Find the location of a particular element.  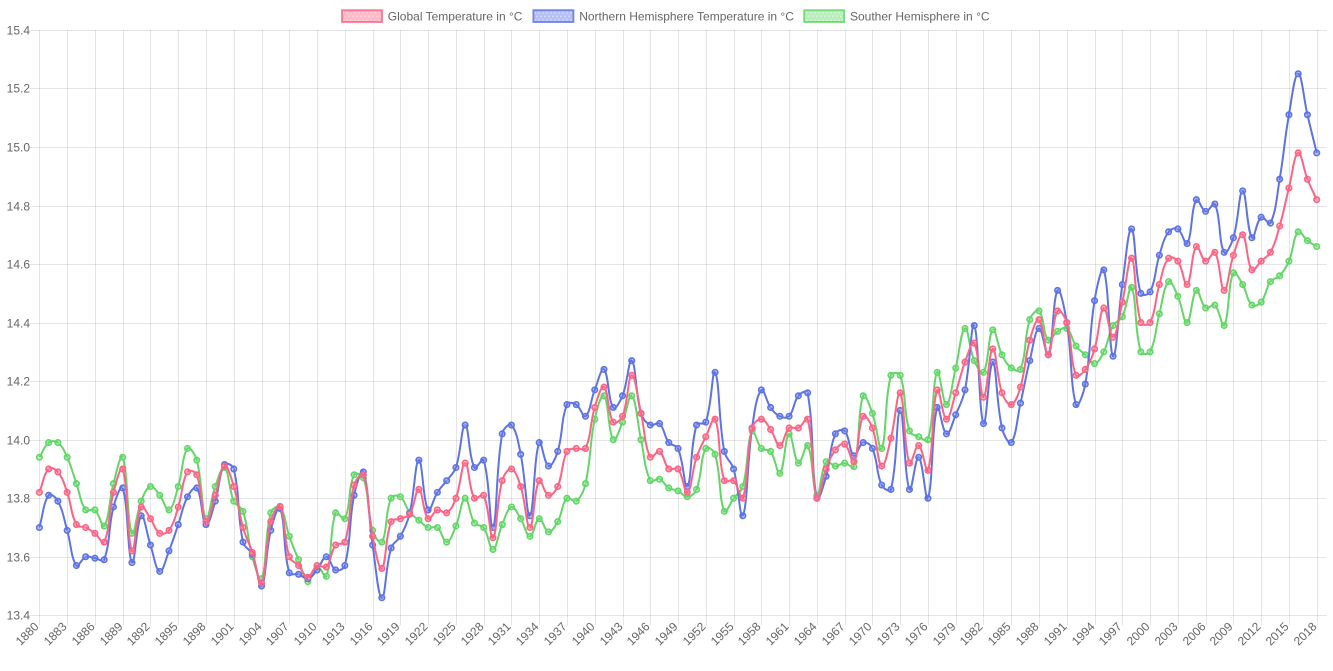

svg-text: Global Temperature in °C is located at coordinates (455, 17).